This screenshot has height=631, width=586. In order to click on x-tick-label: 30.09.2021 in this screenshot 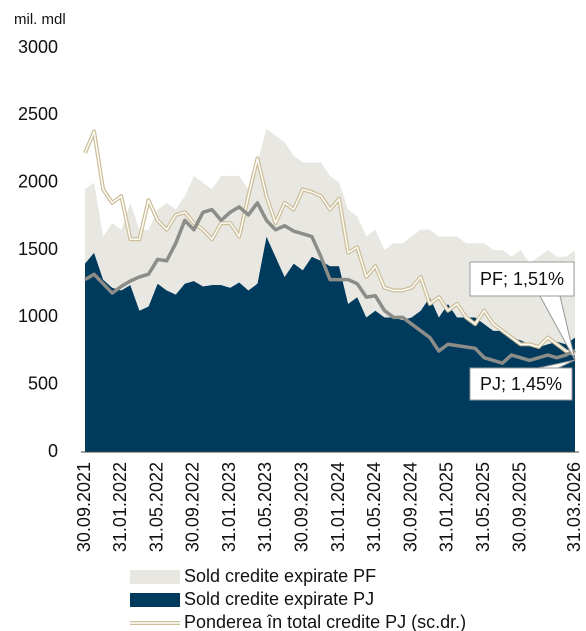, I will do `click(84, 507)`.